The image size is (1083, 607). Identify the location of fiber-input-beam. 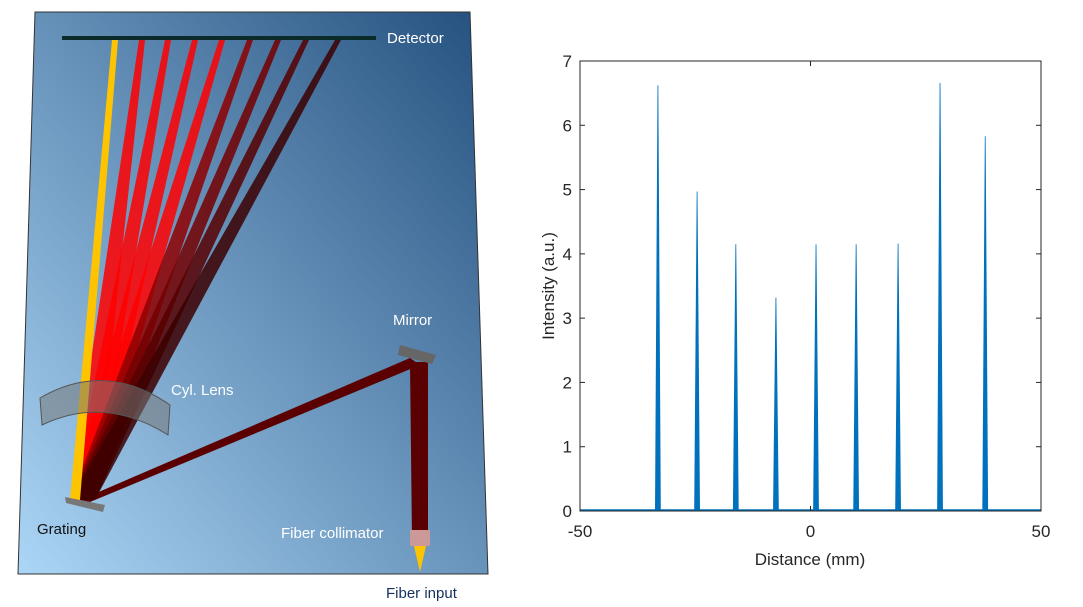
(420, 559).